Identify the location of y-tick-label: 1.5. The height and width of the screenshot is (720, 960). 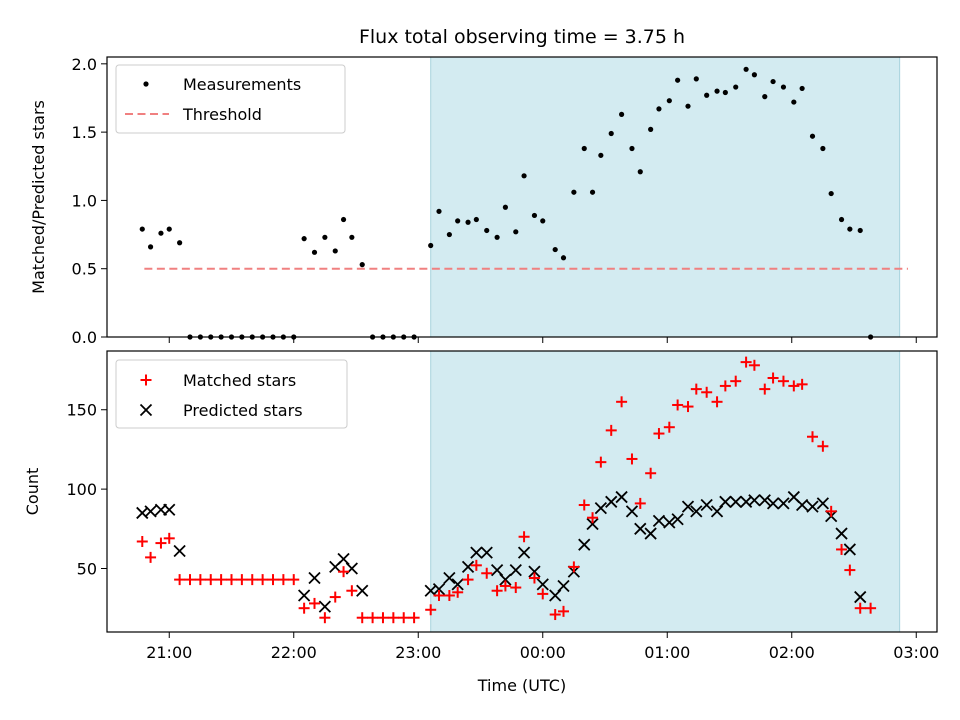
(84, 132).